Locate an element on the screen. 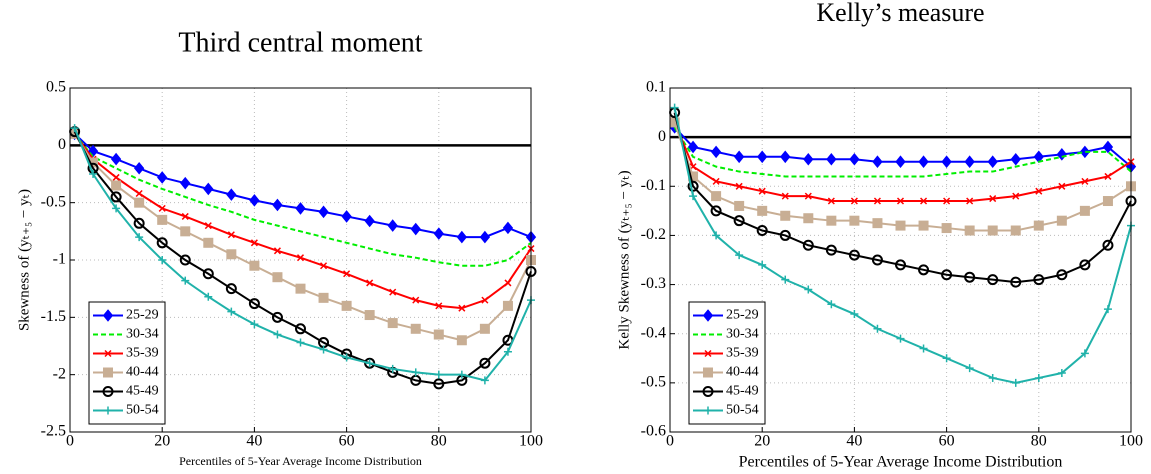  x-tick-label: 0 is located at coordinates (670, 441).